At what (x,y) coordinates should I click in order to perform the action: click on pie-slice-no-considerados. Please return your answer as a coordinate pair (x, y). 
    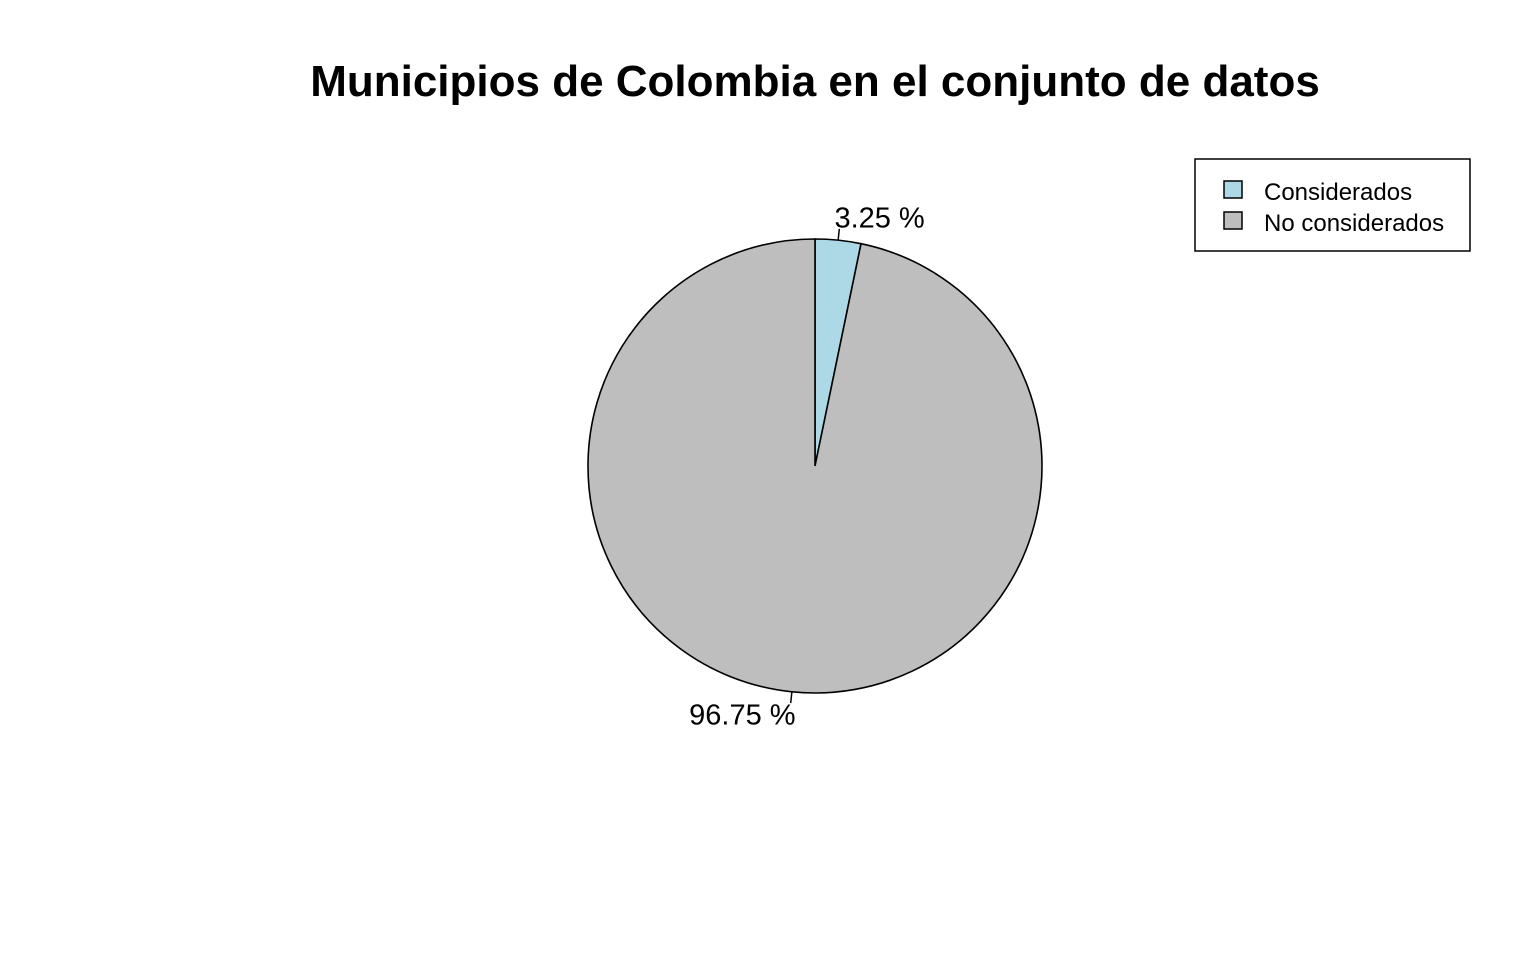
    Looking at the image, I should click on (815, 466).